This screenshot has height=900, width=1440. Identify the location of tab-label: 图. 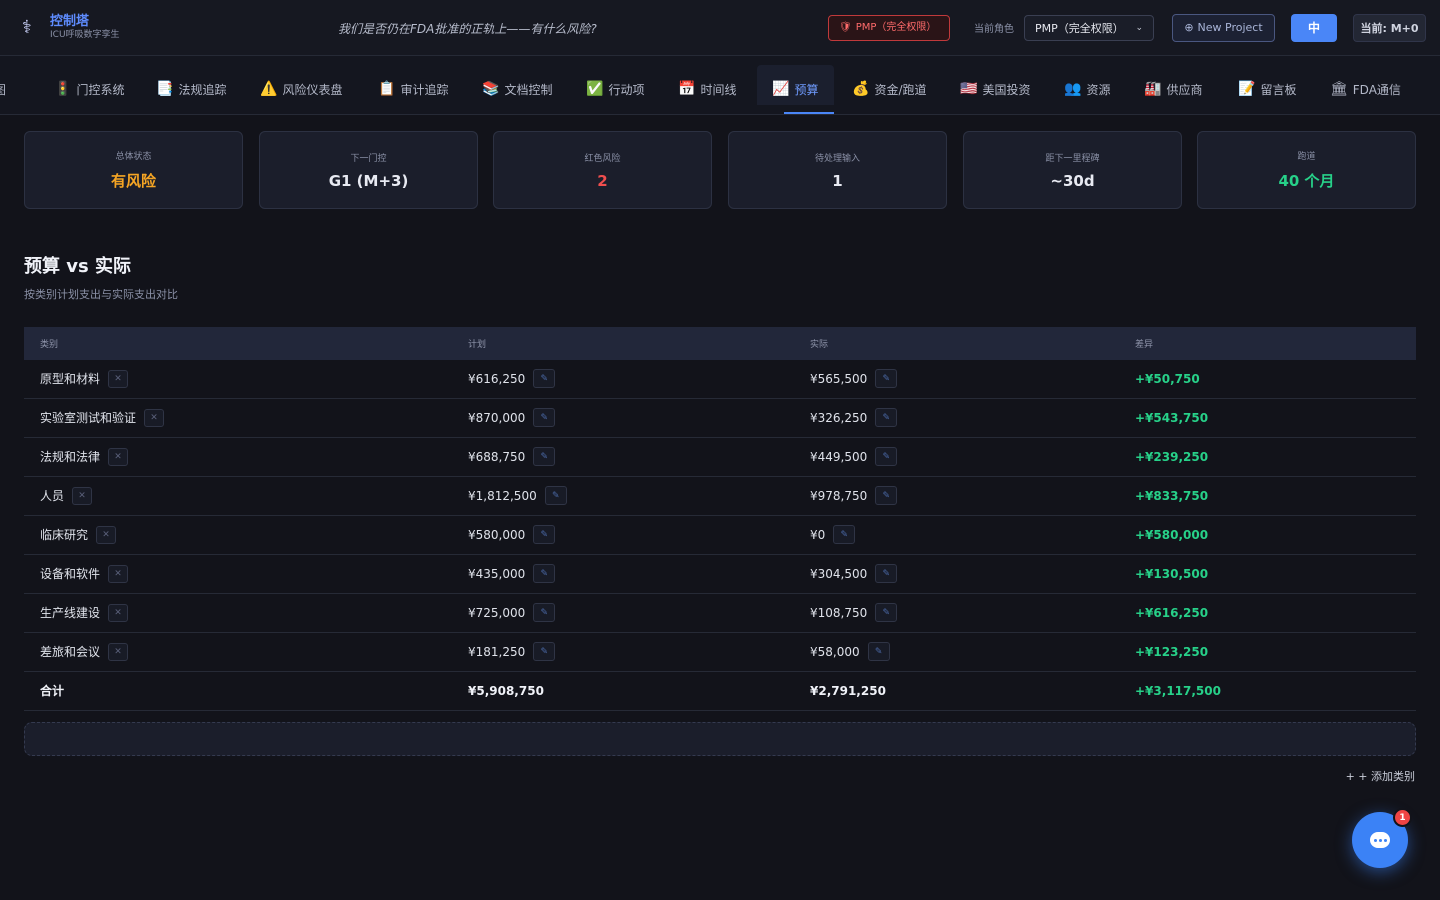
(3, 89).